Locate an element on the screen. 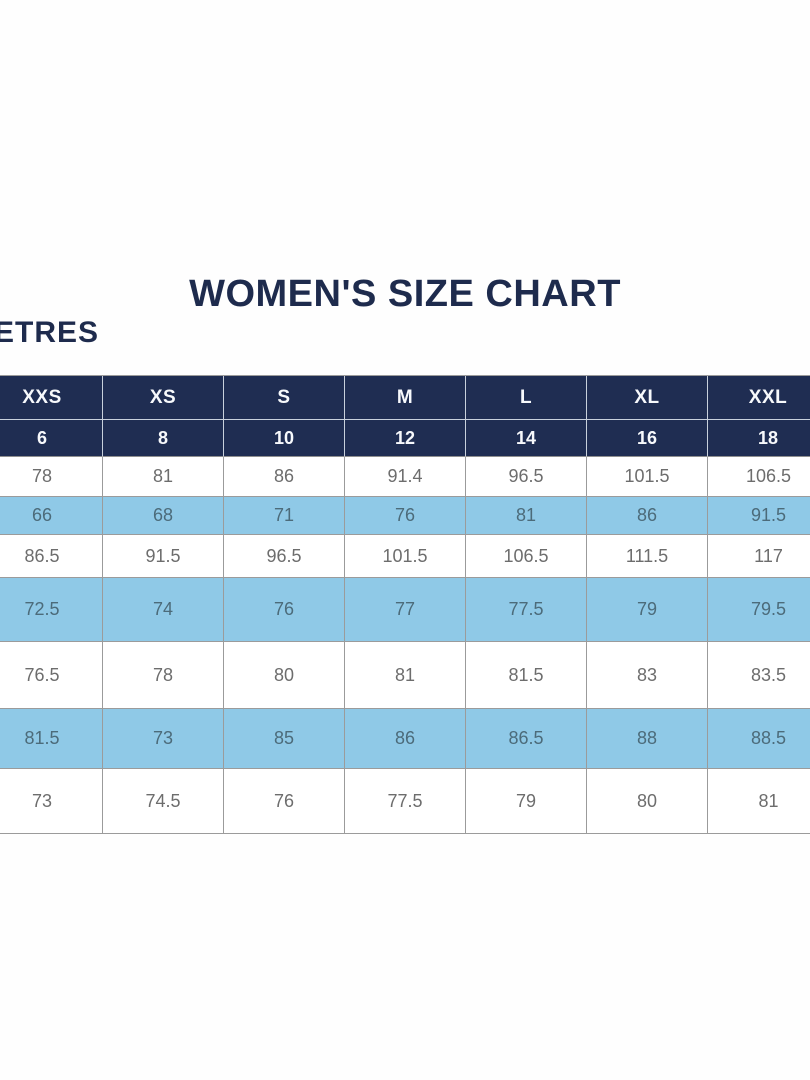 The image size is (810, 1080). value-cell: 88.5 is located at coordinates (759, 739).